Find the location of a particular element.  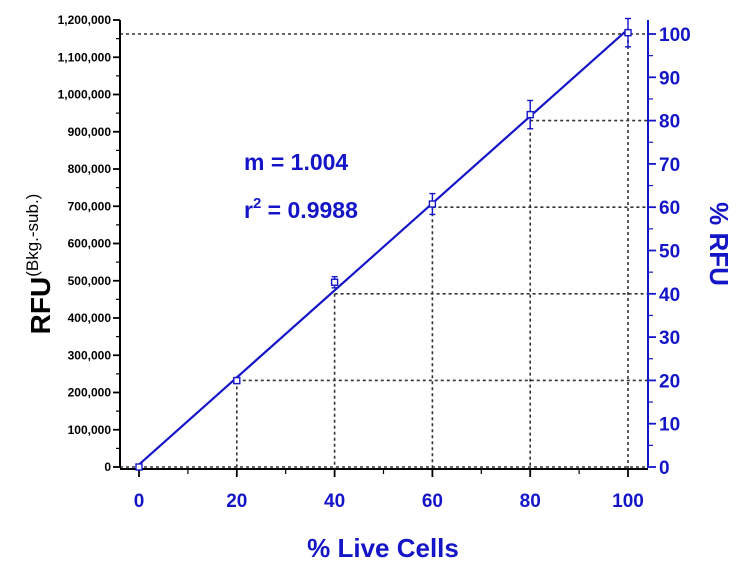

y-right-title: % RFU is located at coordinates (719, 244).